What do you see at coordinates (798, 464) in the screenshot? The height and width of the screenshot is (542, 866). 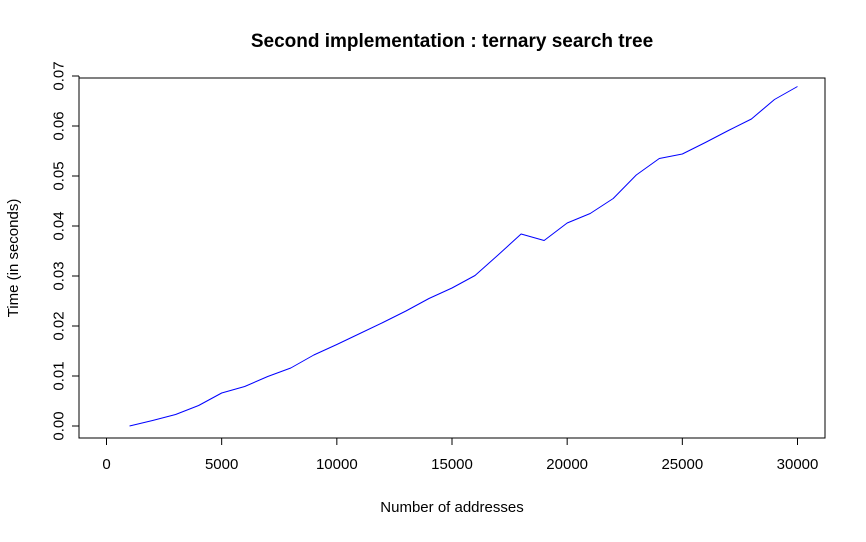 I see `x-tick-label: 30000` at bounding box center [798, 464].